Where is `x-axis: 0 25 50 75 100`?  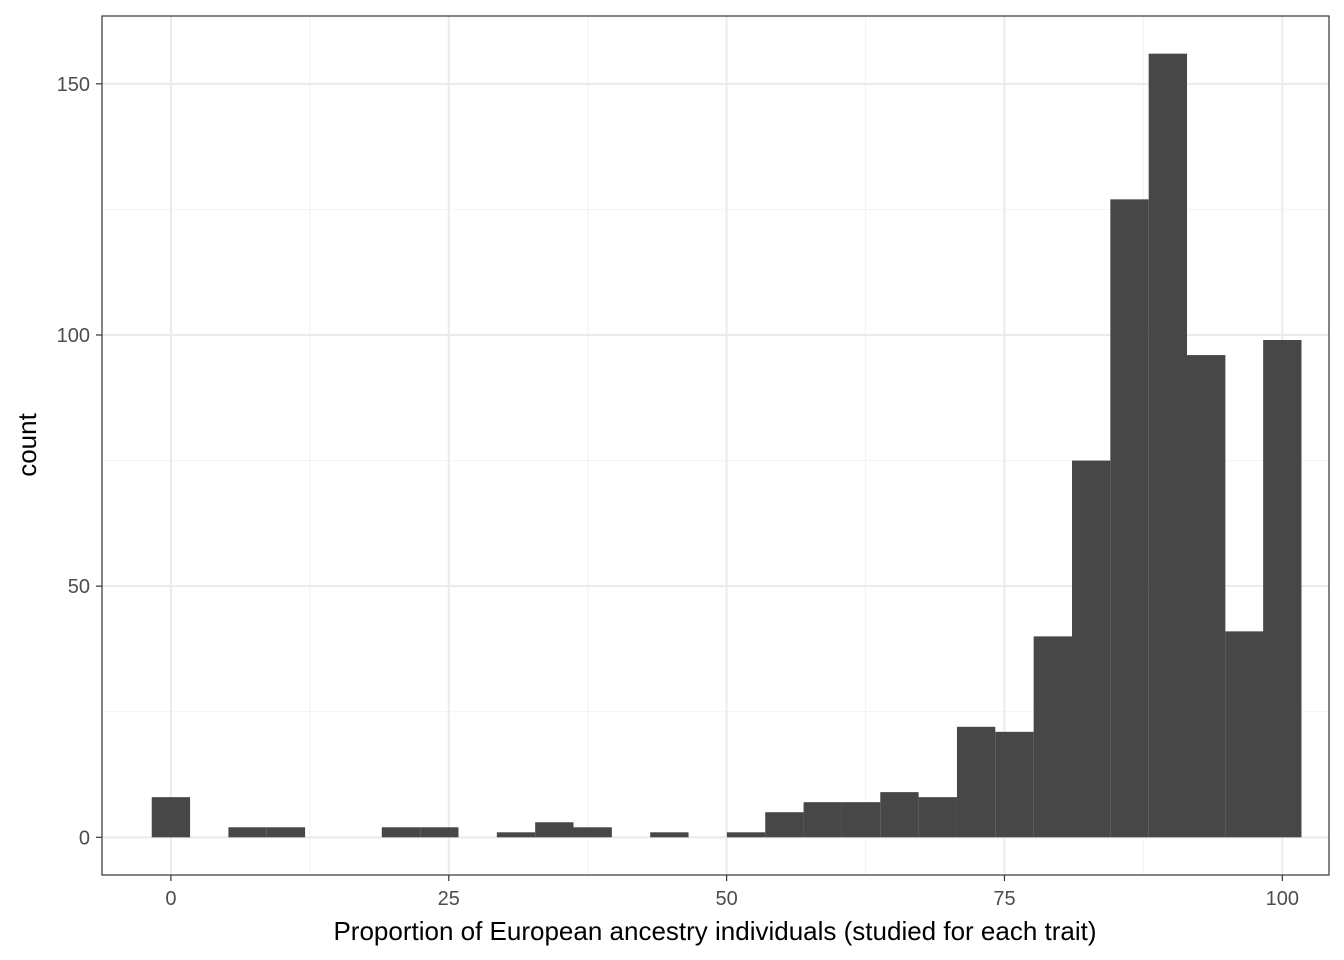
x-axis: 0 25 50 75 100 is located at coordinates (732, 892).